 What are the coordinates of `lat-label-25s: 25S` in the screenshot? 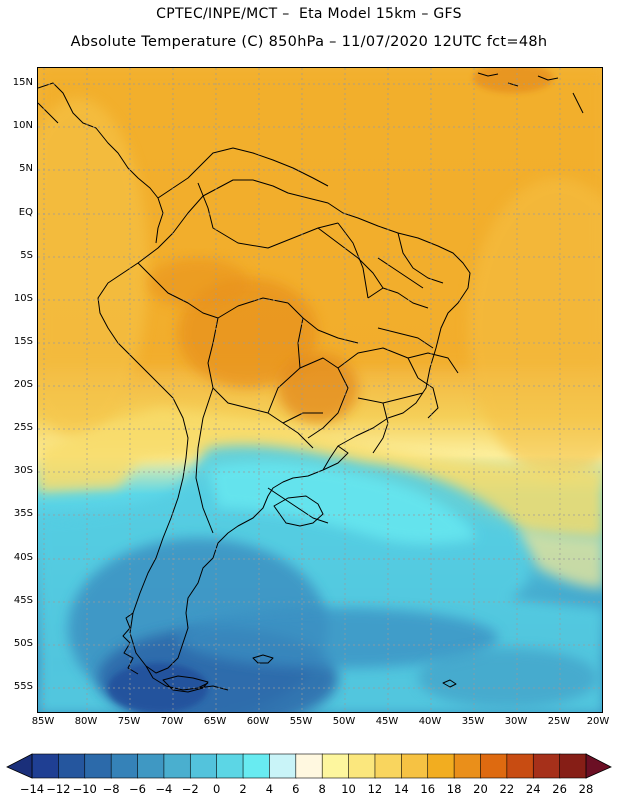 It's located at (23, 427).